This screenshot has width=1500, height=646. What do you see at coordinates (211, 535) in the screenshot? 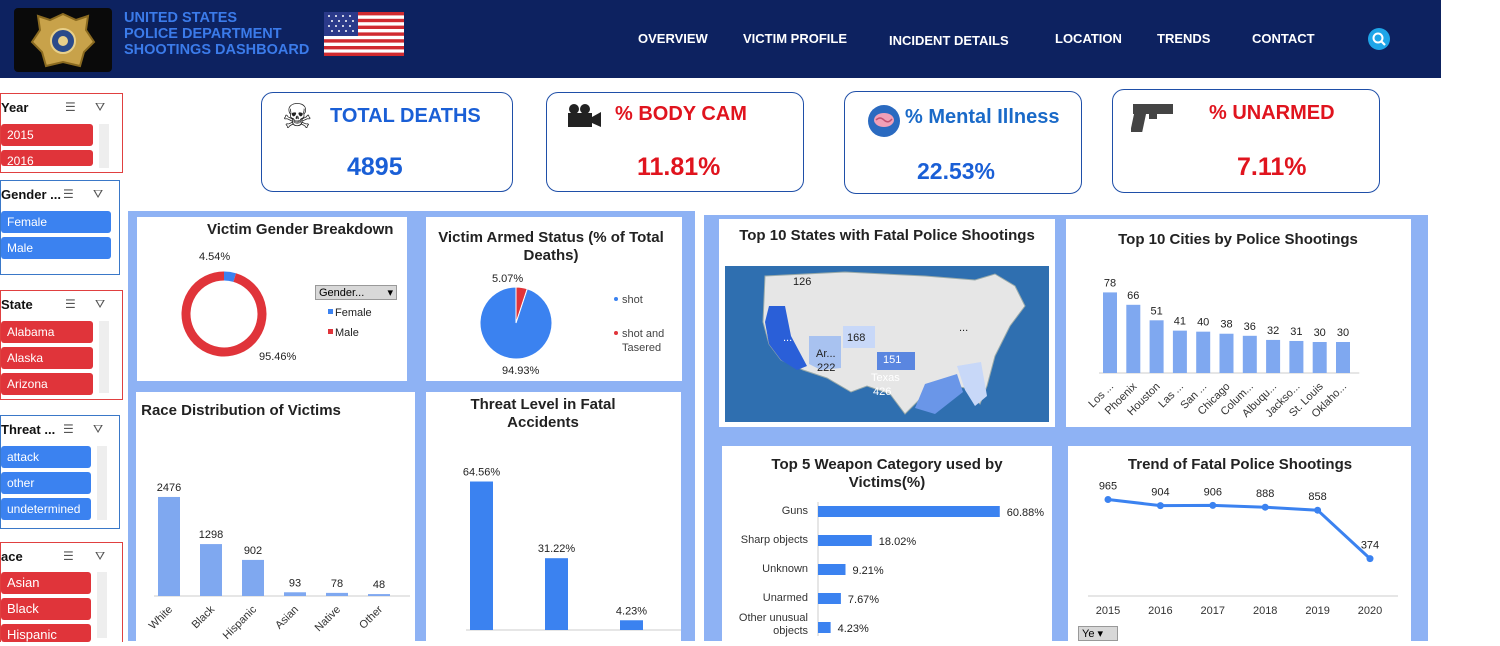
I see `data-label: 1298` at bounding box center [211, 535].